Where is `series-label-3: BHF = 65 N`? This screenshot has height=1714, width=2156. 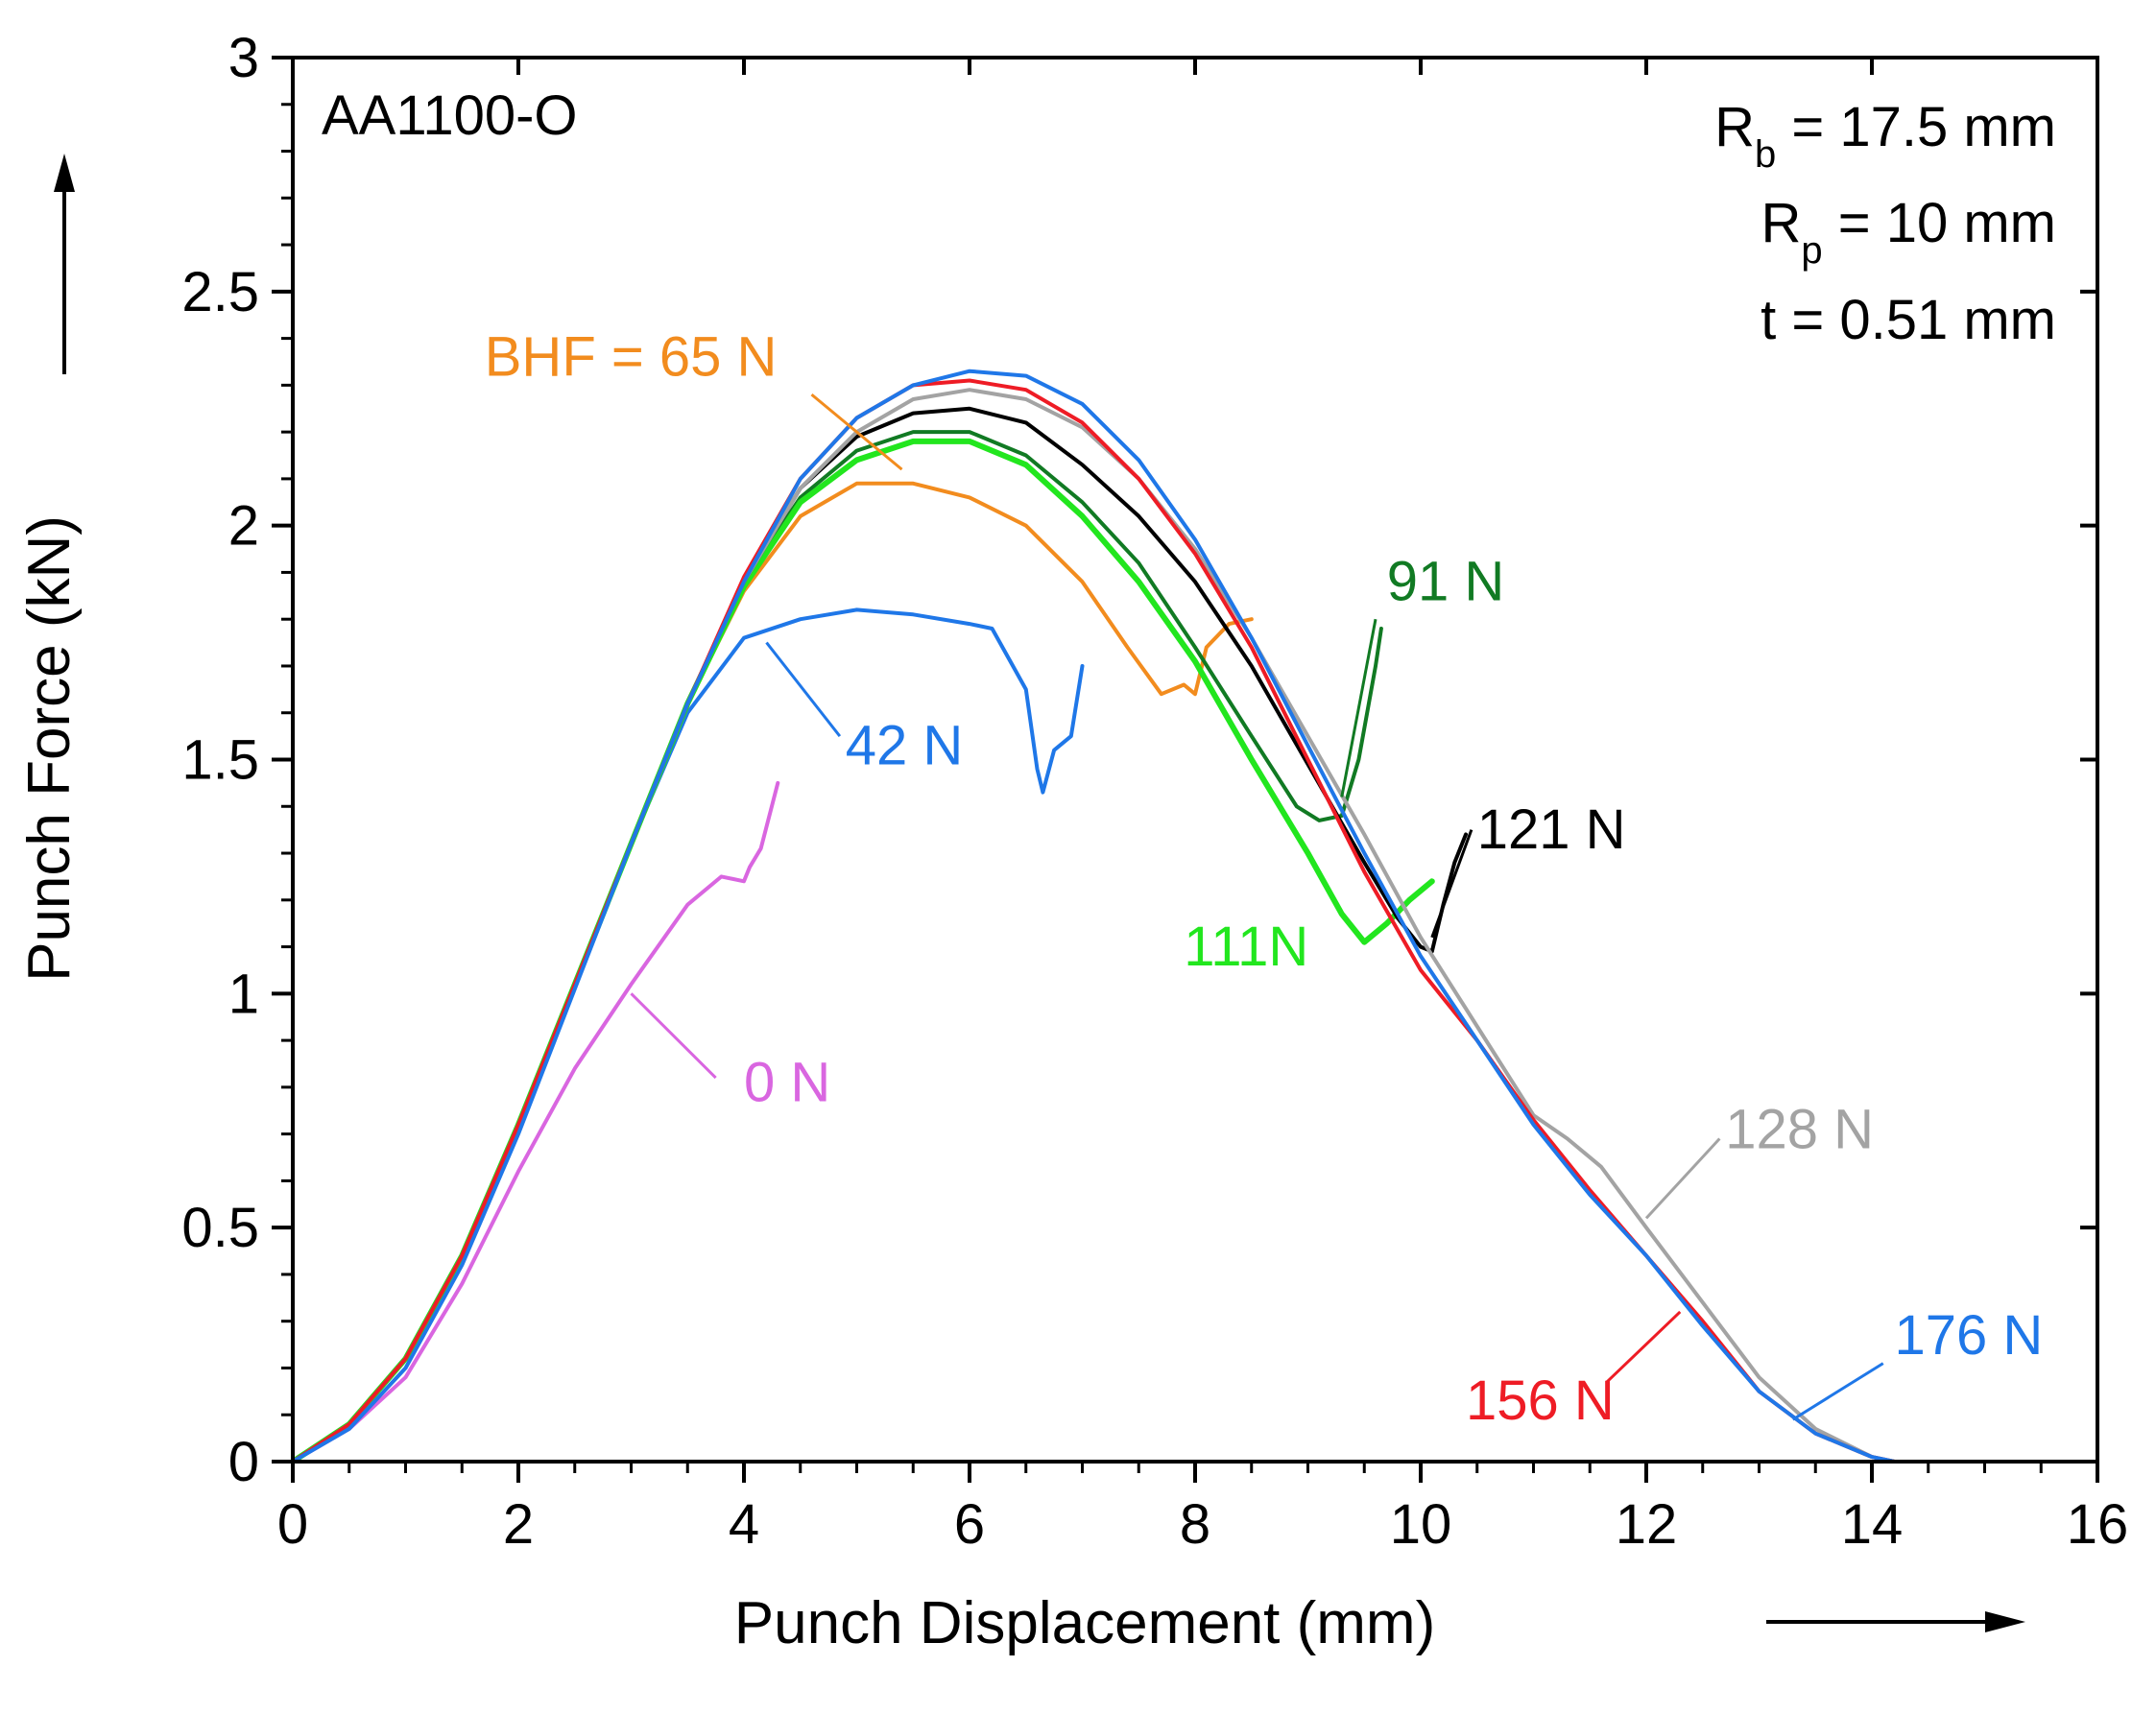
series-label-3: BHF = 65 N is located at coordinates (631, 357).